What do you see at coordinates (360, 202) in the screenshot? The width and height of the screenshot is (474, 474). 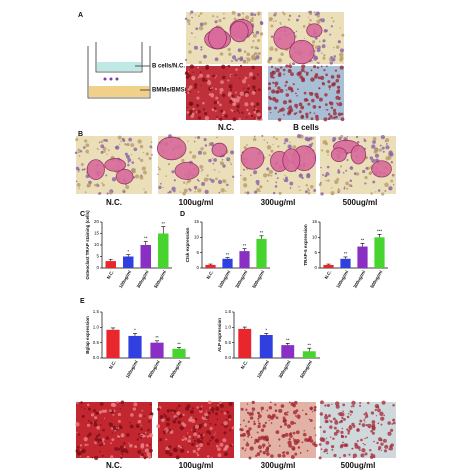 I see `image-label: 500ug/ml` at bounding box center [360, 202].